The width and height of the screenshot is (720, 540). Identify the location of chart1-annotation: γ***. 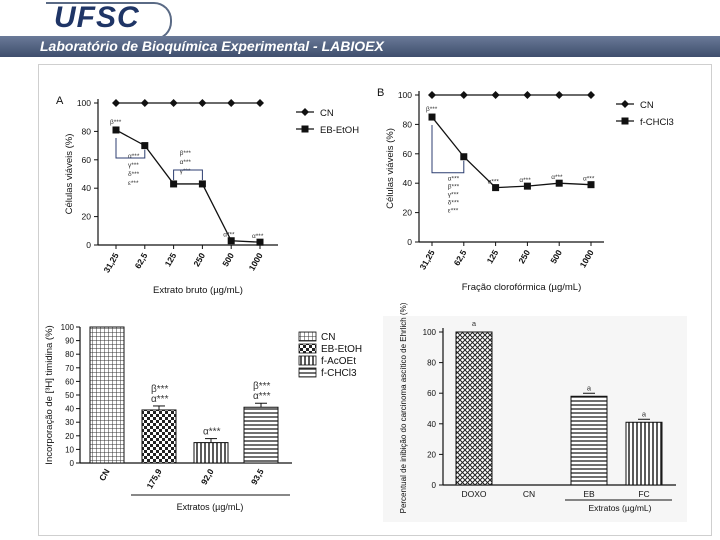
(185, 171).